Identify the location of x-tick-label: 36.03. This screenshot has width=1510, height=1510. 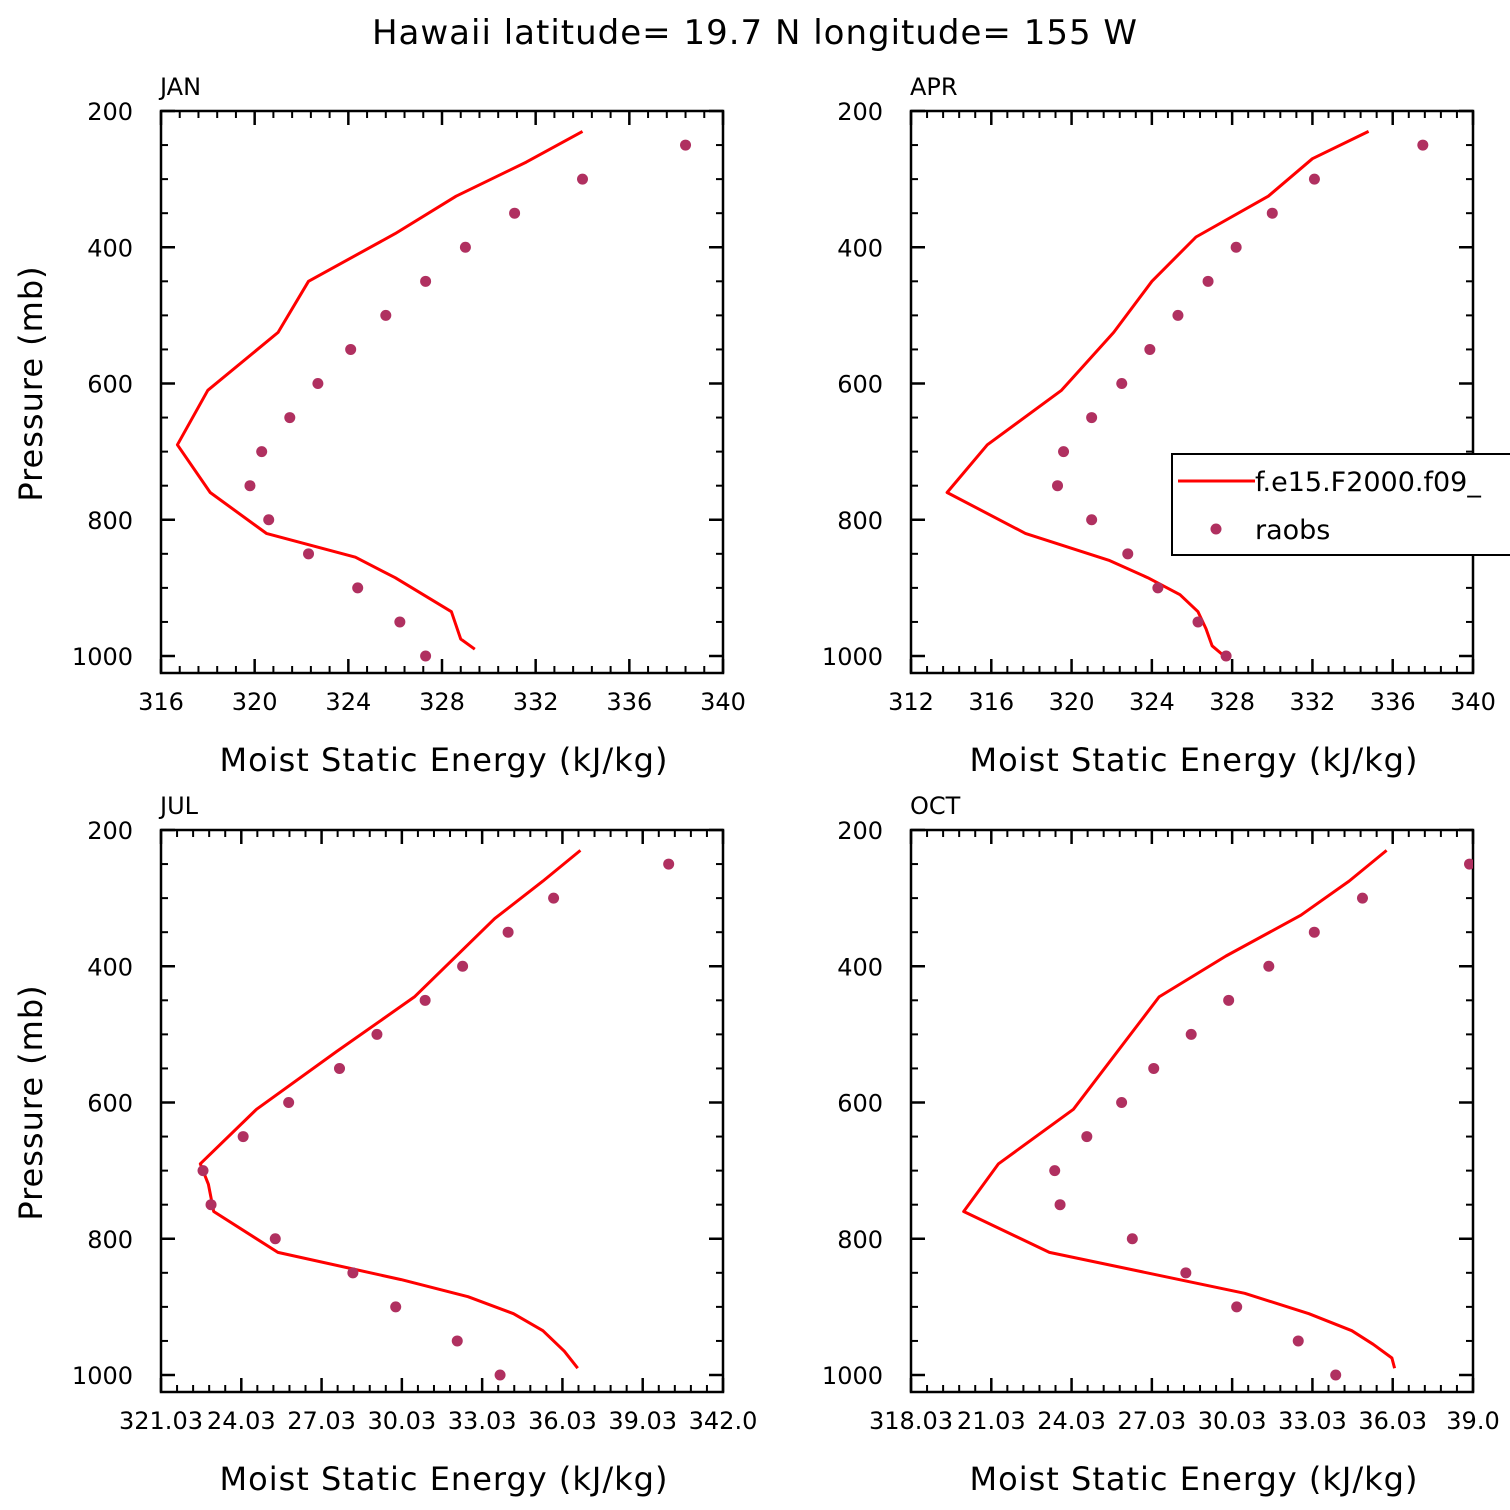
(1392, 1421).